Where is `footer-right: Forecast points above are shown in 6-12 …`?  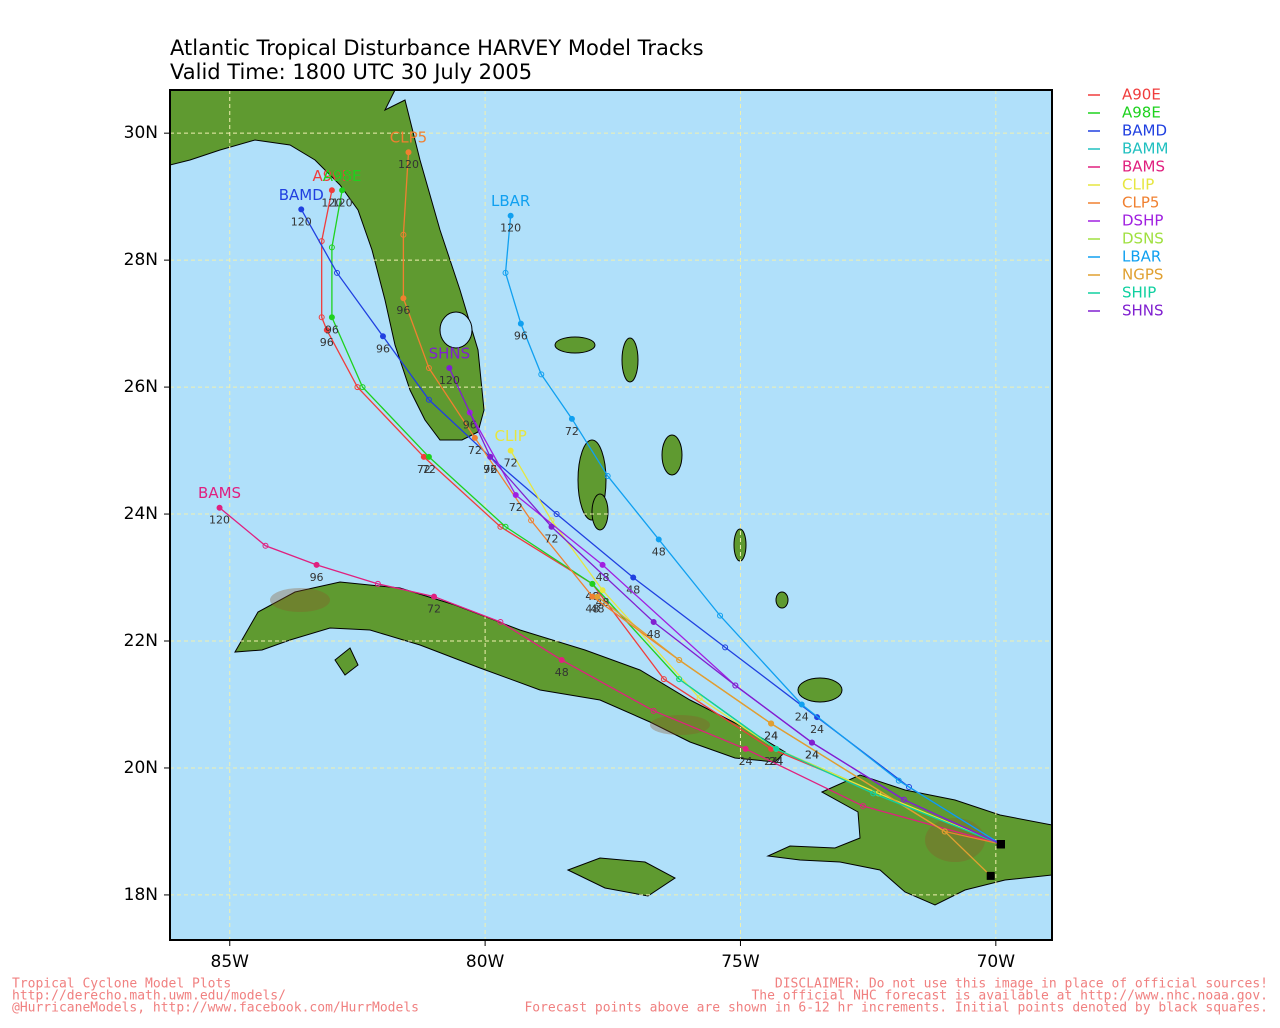
footer-right: Forecast points above are shown in 6-12 … is located at coordinates (896, 1008).